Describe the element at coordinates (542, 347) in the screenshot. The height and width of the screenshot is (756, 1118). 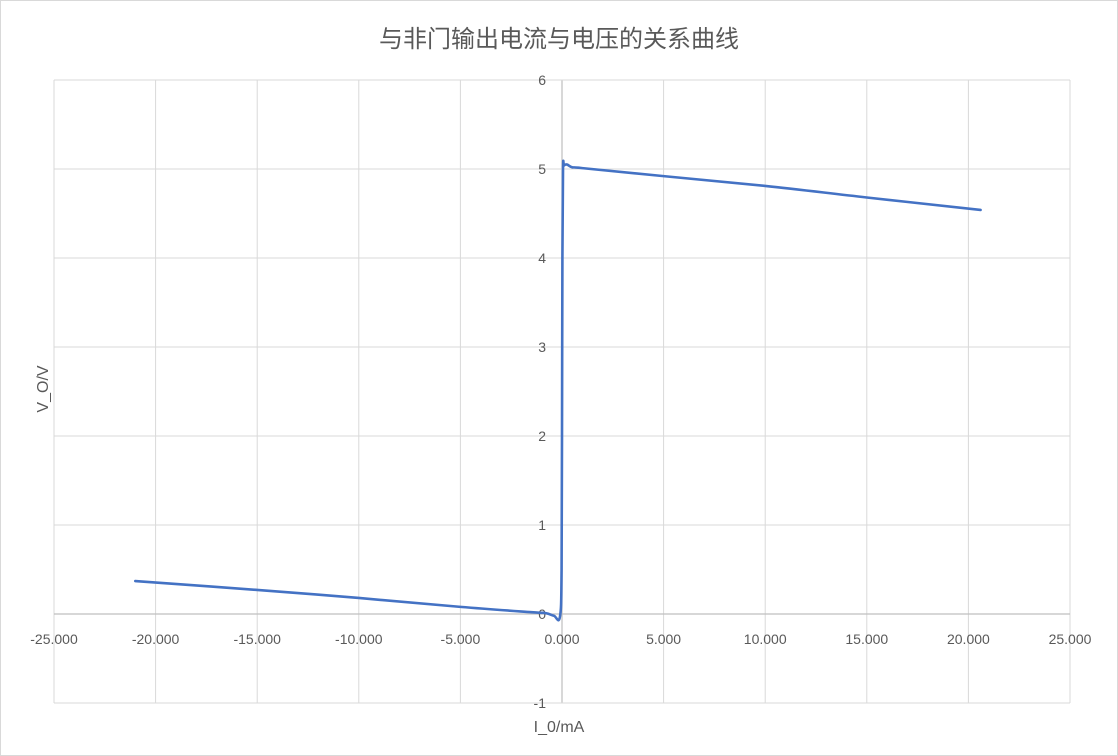
I see `y-tick-label: 3` at that location.